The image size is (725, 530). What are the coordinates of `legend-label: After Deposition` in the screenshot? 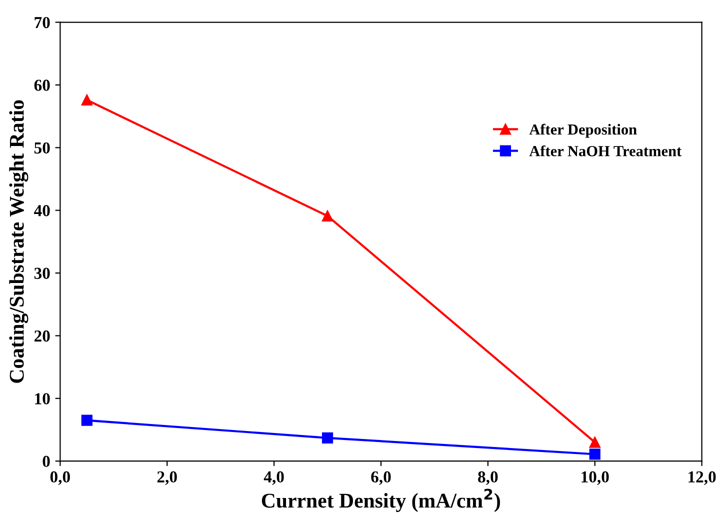 It's located at (583, 131).